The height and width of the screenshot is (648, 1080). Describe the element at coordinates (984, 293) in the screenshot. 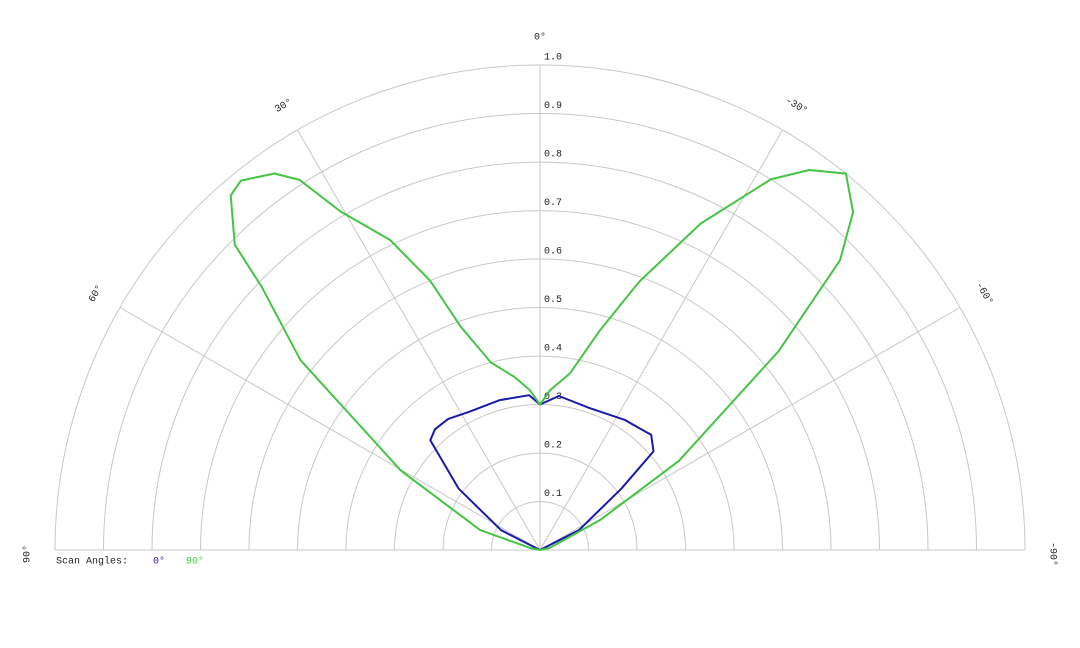

I see `theta-tick-label: -60°` at that location.